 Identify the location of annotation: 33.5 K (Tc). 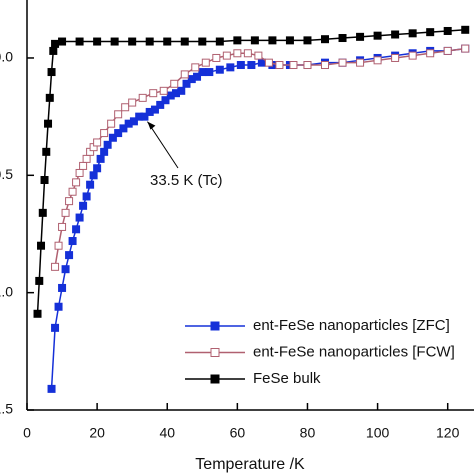
(186, 180).